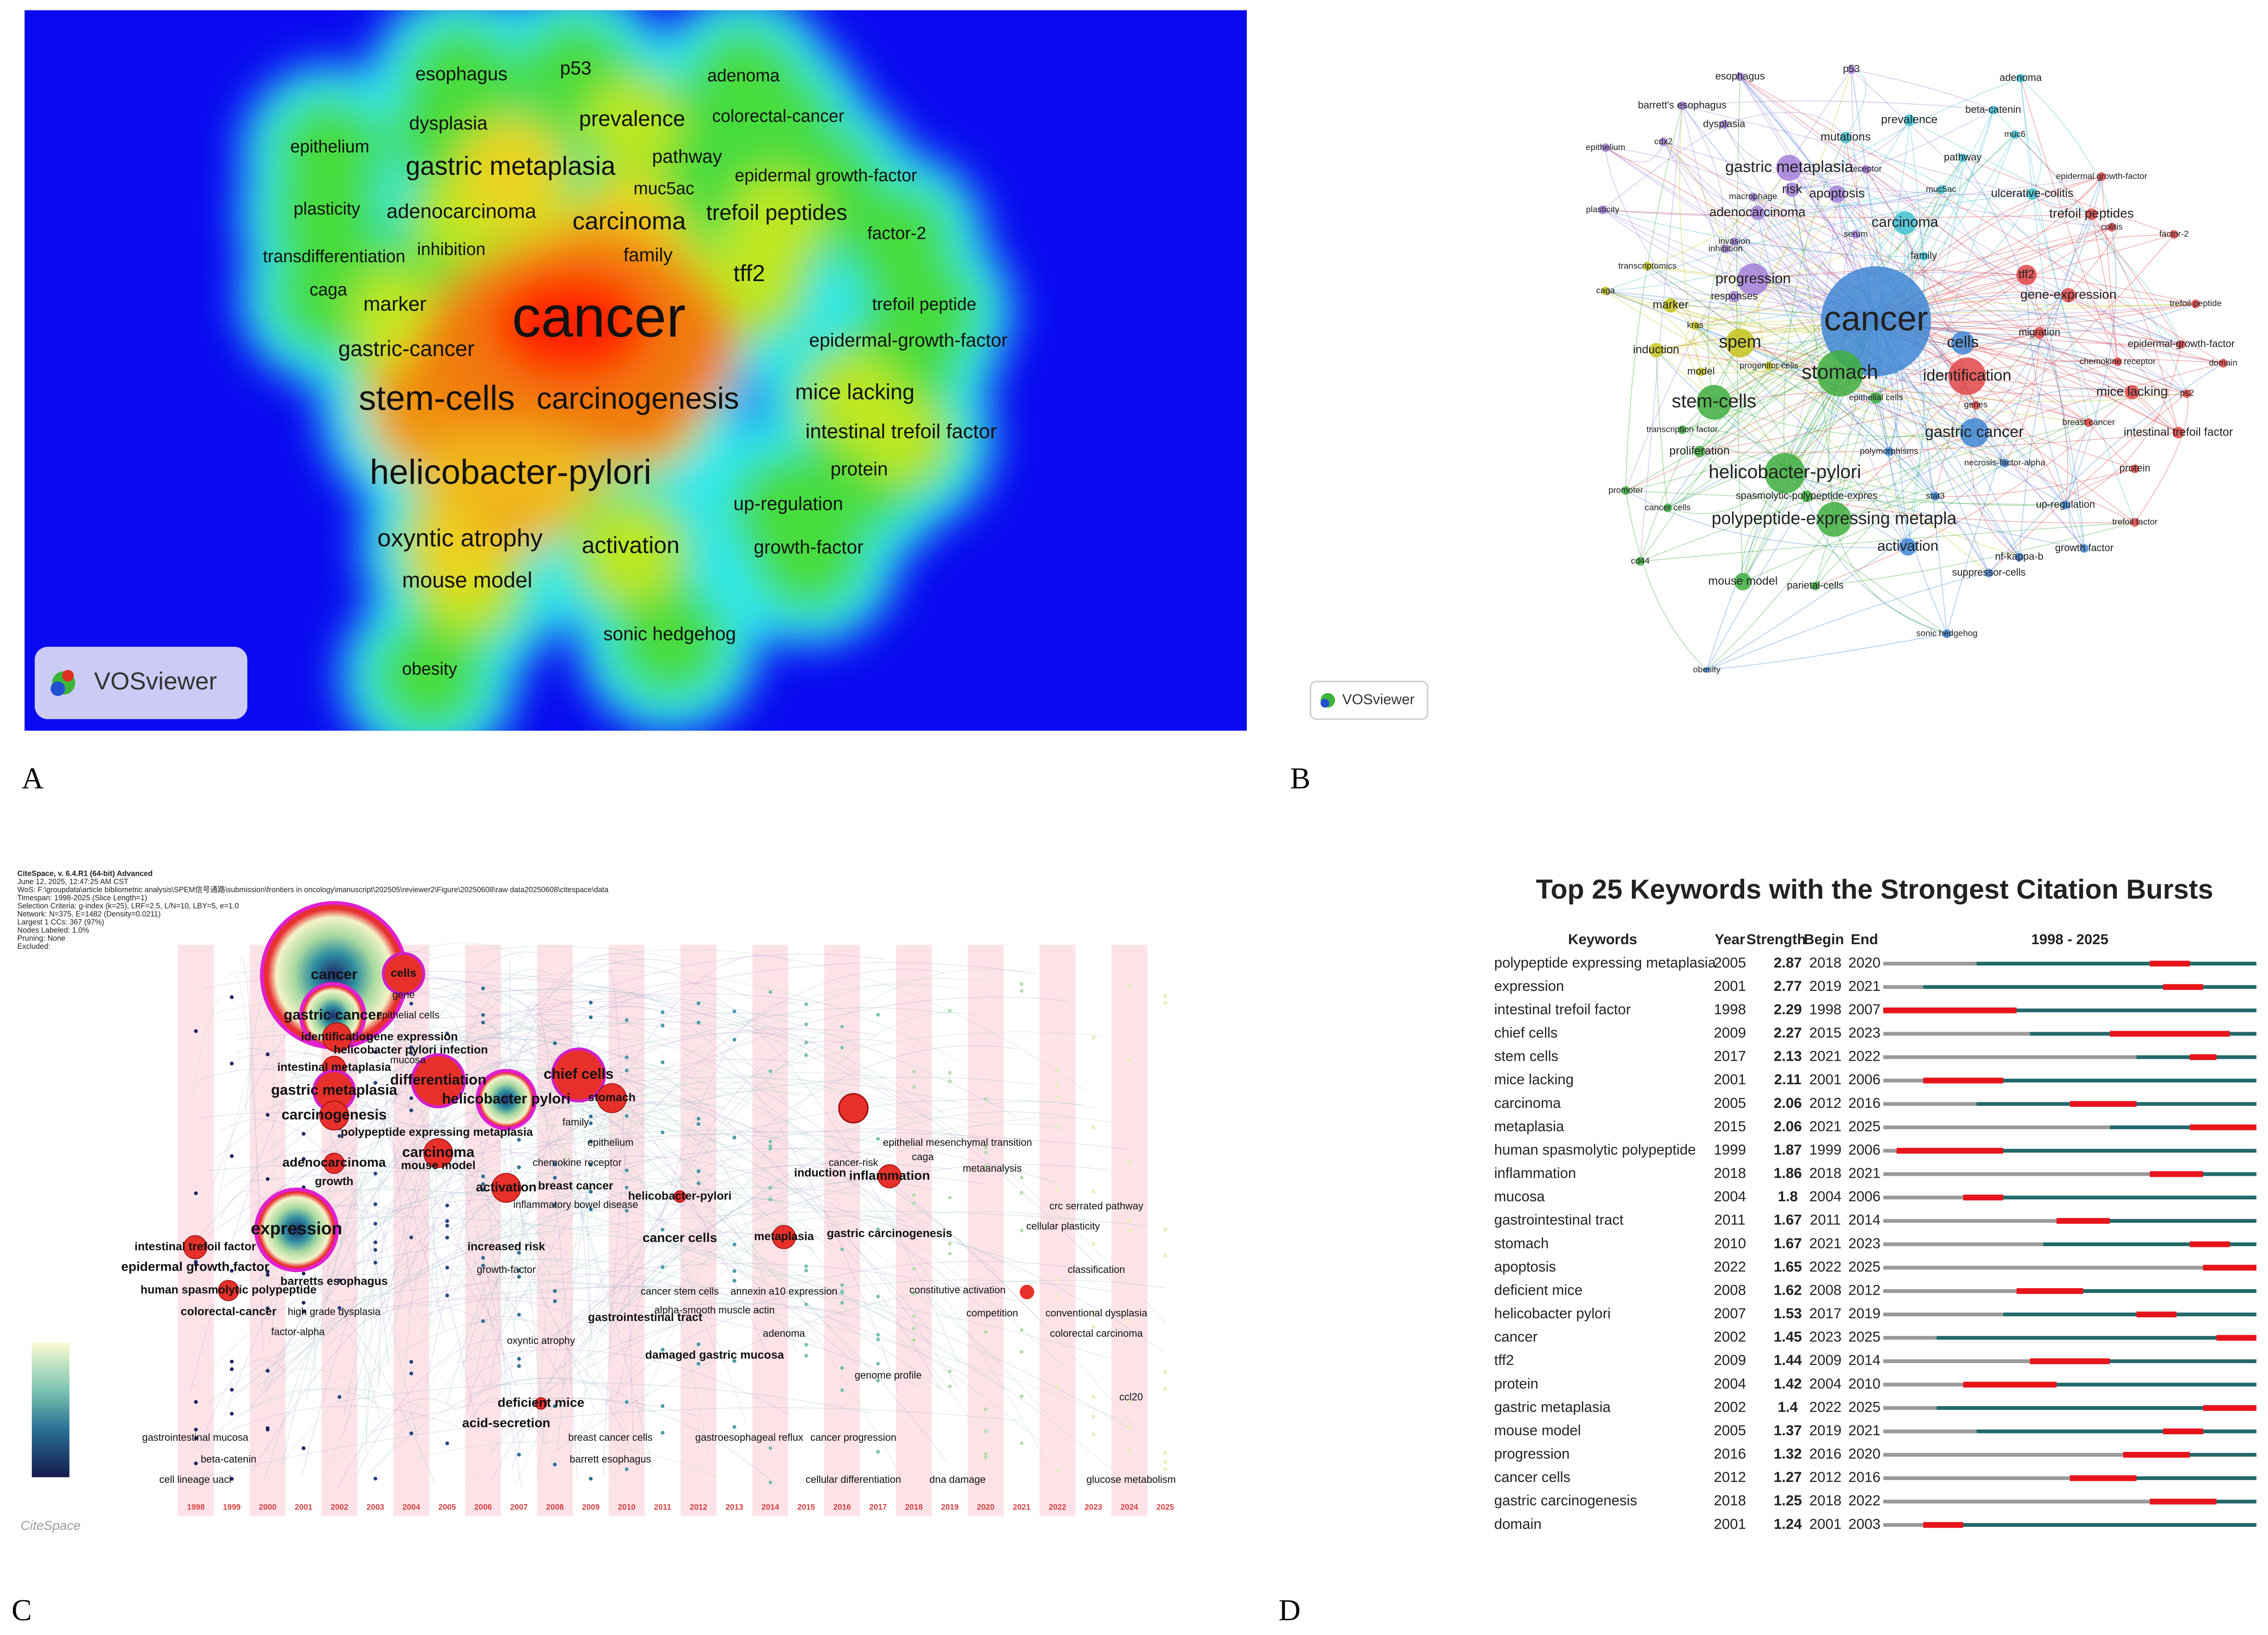  I want to click on timeline-term: adenocarcinoma, so click(334, 1162).